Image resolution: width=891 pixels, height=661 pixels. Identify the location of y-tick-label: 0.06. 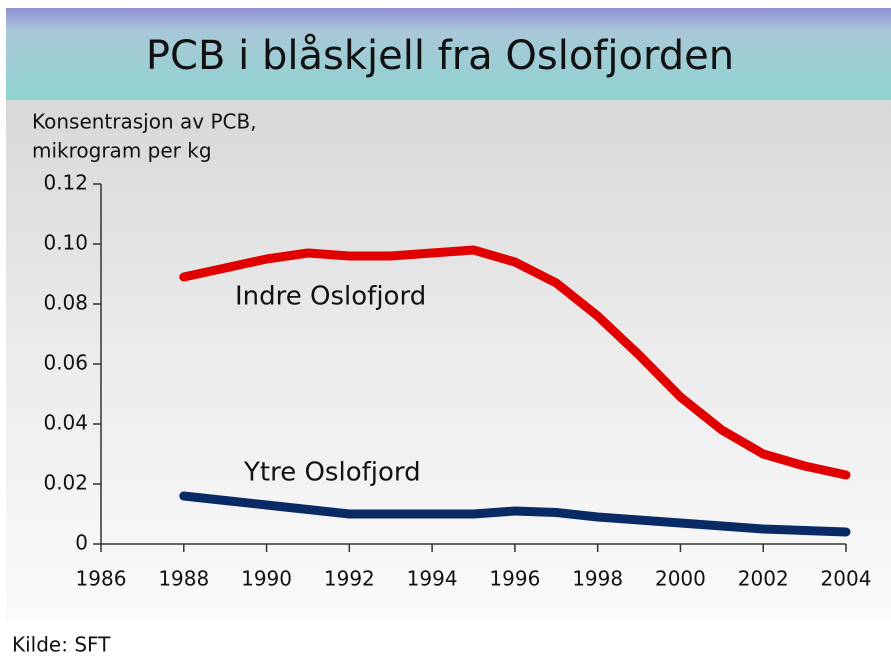
(65, 363).